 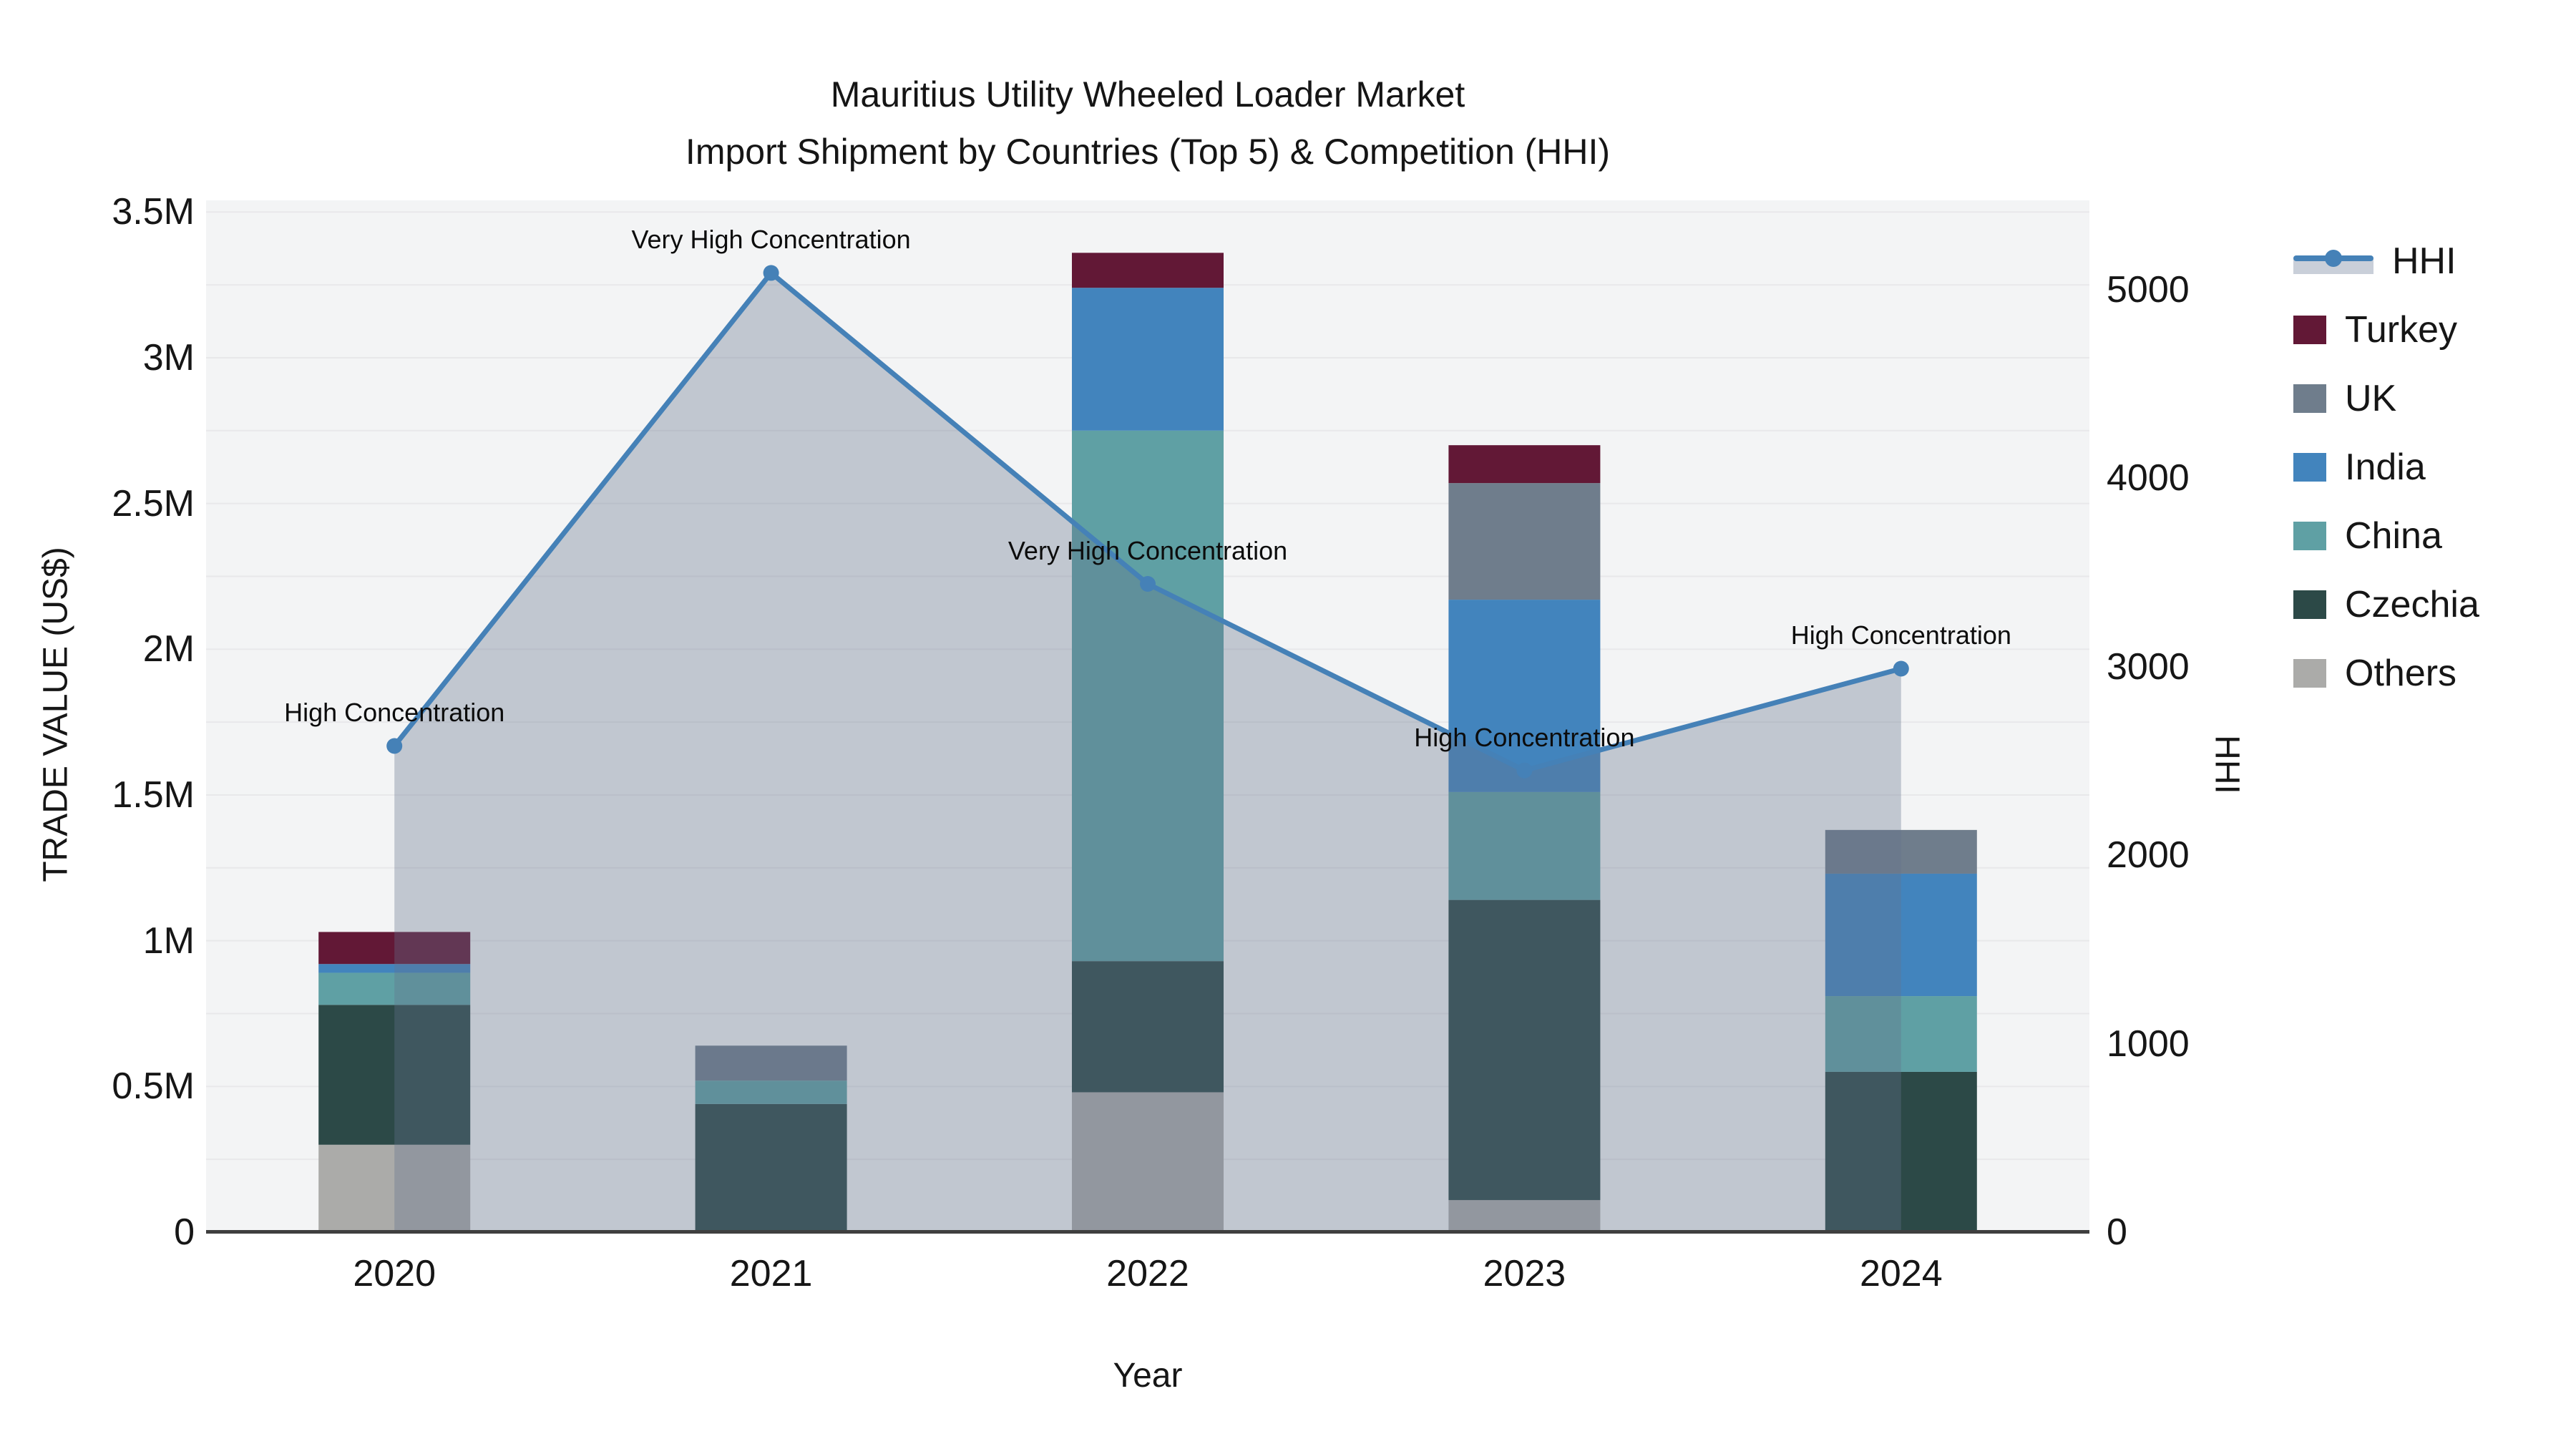 What do you see at coordinates (1901, 935) in the screenshot?
I see `bar-segment-2024-india` at bounding box center [1901, 935].